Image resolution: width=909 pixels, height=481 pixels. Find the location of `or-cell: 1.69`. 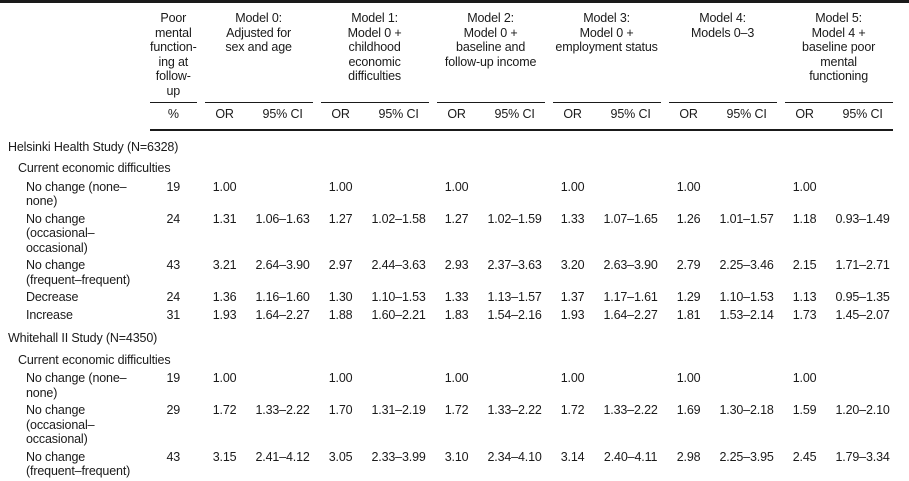

or-cell: 1.69 is located at coordinates (688, 410).